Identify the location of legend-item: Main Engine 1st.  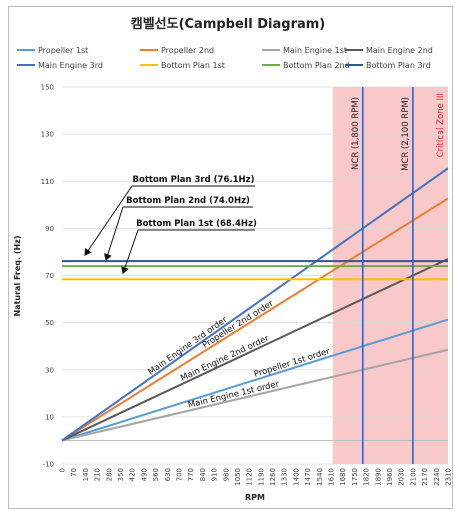
(304, 50).